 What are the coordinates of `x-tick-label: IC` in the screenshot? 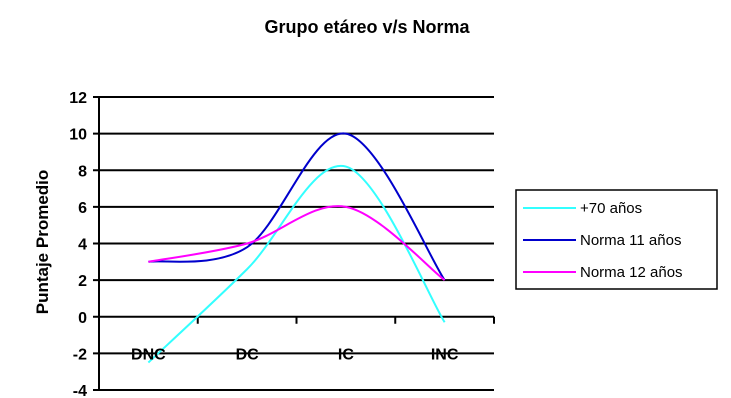 It's located at (346, 354).